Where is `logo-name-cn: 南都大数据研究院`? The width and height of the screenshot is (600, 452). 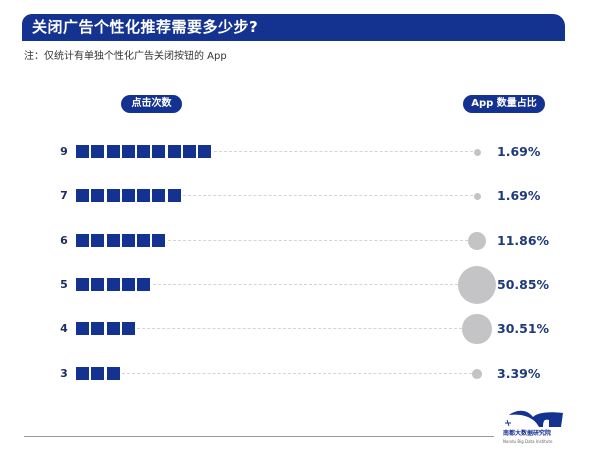
logo-name-cn: 南都大数据研究院 is located at coordinates (527, 433).